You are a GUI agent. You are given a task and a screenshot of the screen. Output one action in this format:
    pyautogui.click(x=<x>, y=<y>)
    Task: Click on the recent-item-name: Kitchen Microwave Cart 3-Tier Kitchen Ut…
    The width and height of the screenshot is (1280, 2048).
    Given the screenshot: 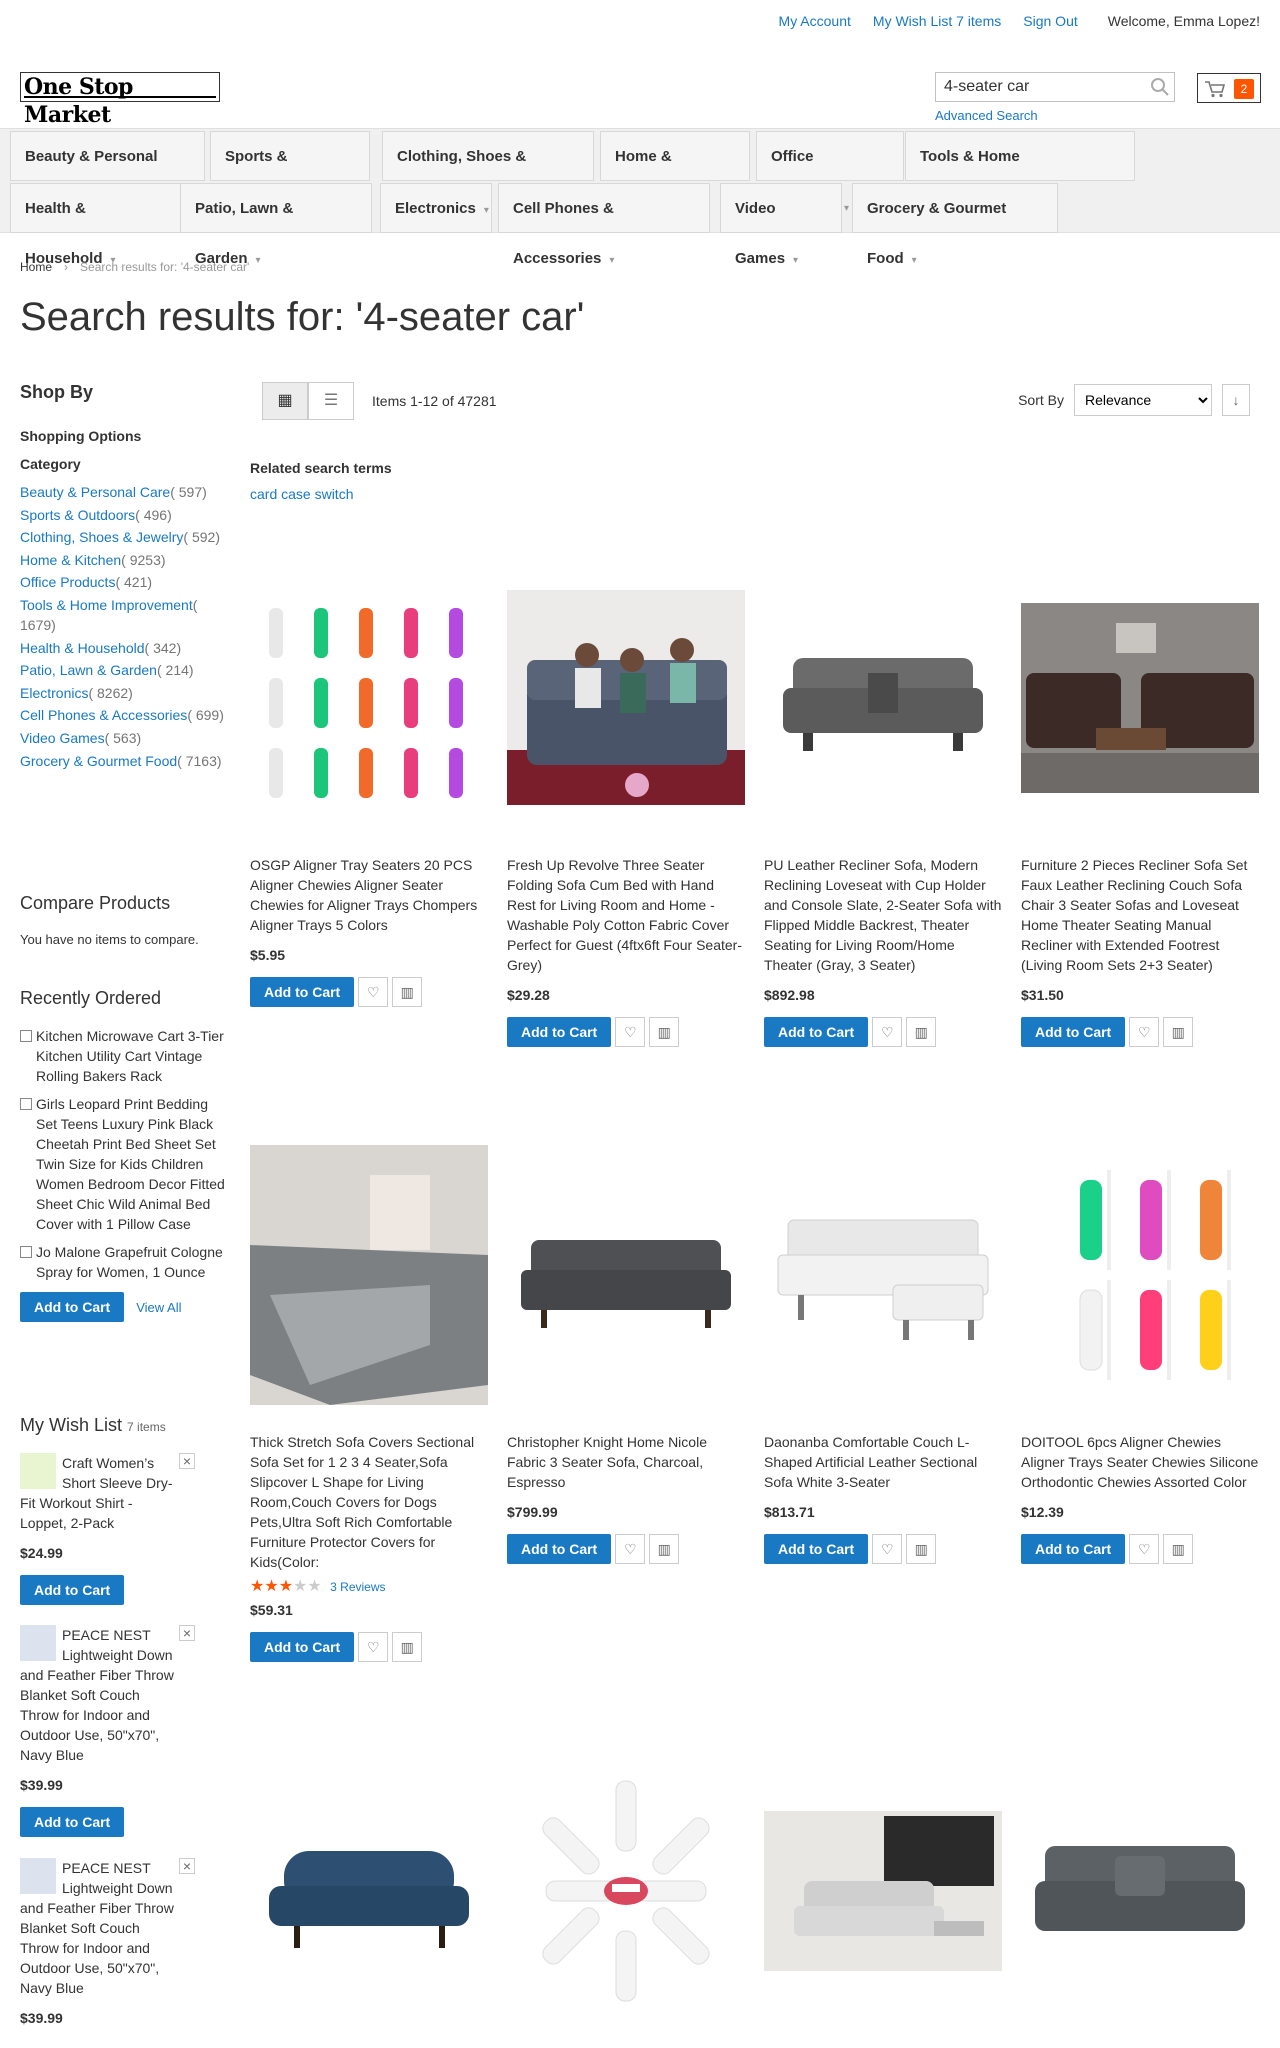 What is the action you would take?
    pyautogui.click(x=130, y=1056)
    